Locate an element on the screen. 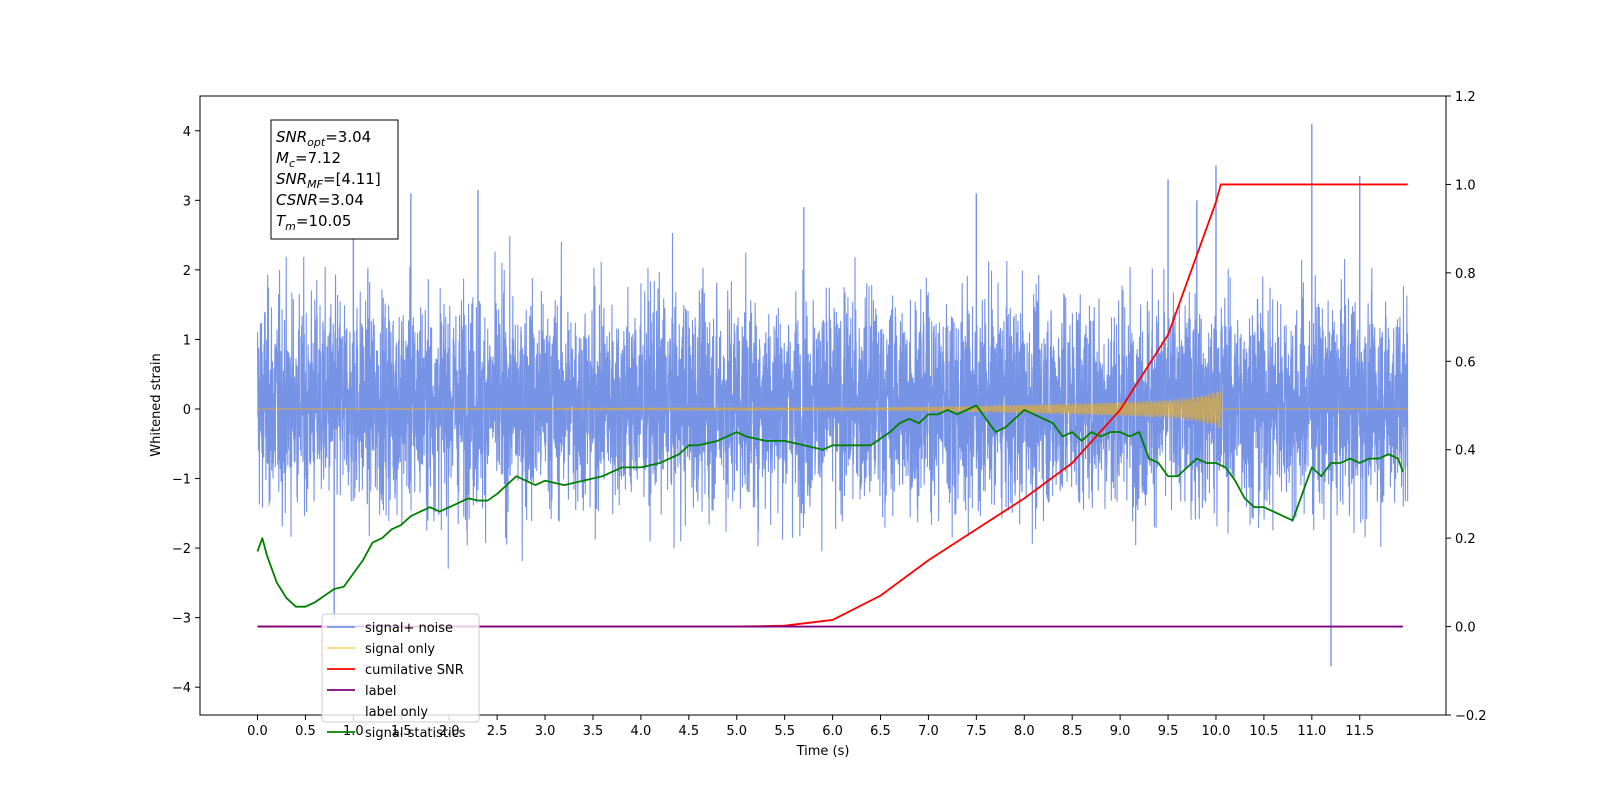 This screenshot has height=800, width=1600. annotation-line: Mc=7.12 is located at coordinates (308, 159).